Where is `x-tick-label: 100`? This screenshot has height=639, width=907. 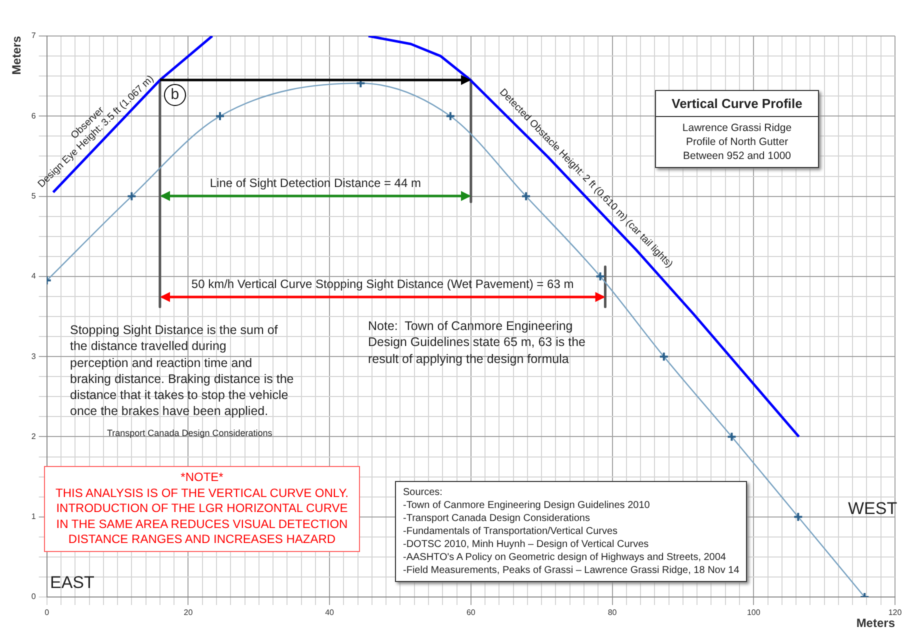 x-tick-label: 100 is located at coordinates (753, 613).